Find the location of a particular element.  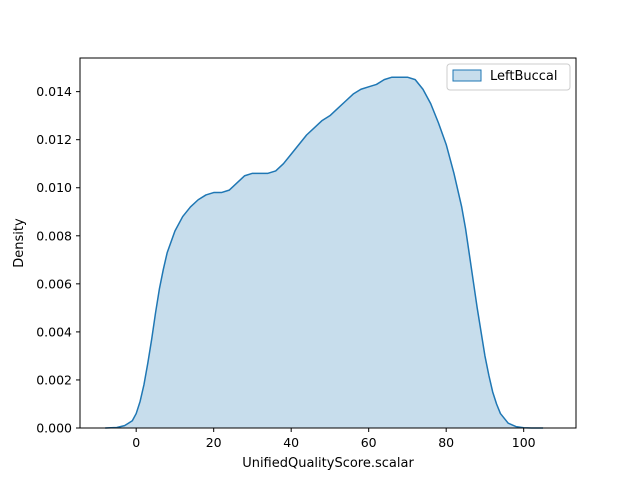

y-tick-label: 0.000 is located at coordinates (54, 428).